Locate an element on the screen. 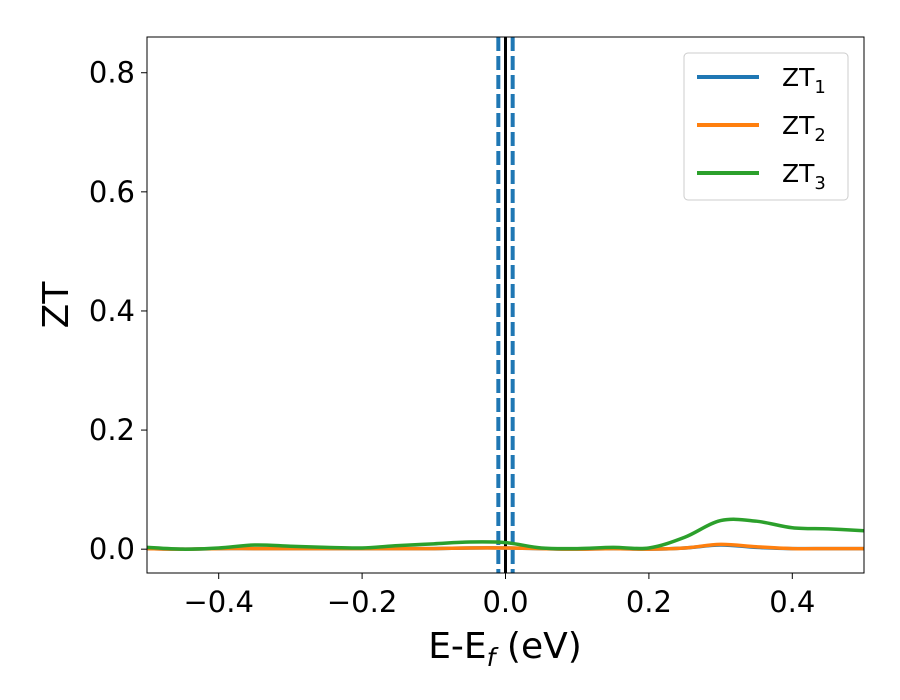 Image resolution: width=900 pixels, height=700 pixels. x-tick-label: −0.4 is located at coordinates (218, 602).